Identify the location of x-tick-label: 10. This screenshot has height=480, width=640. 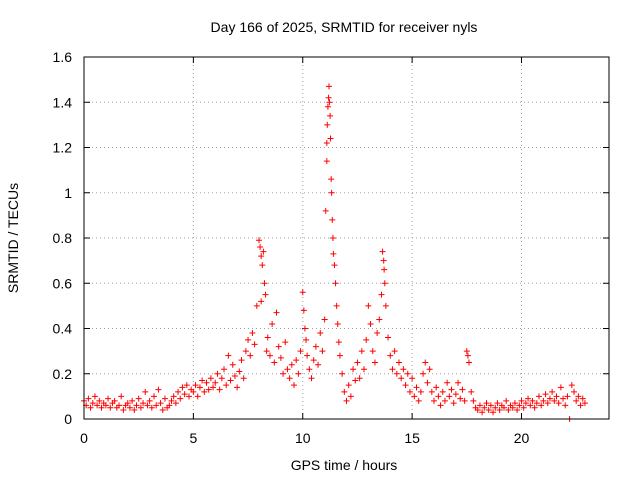
(303, 438).